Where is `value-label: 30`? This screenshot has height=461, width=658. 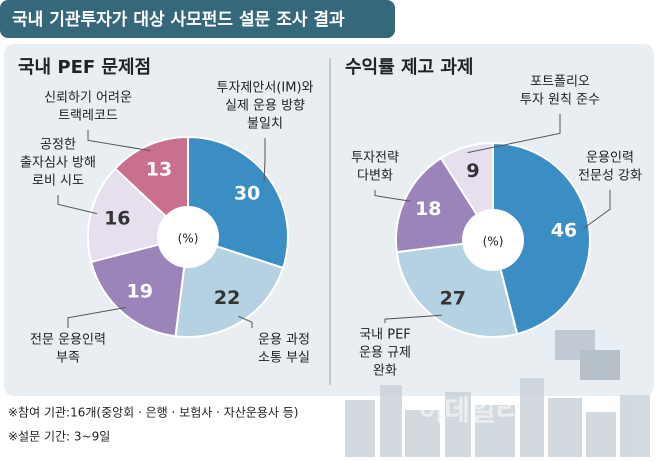 value-label: 30 is located at coordinates (247, 194).